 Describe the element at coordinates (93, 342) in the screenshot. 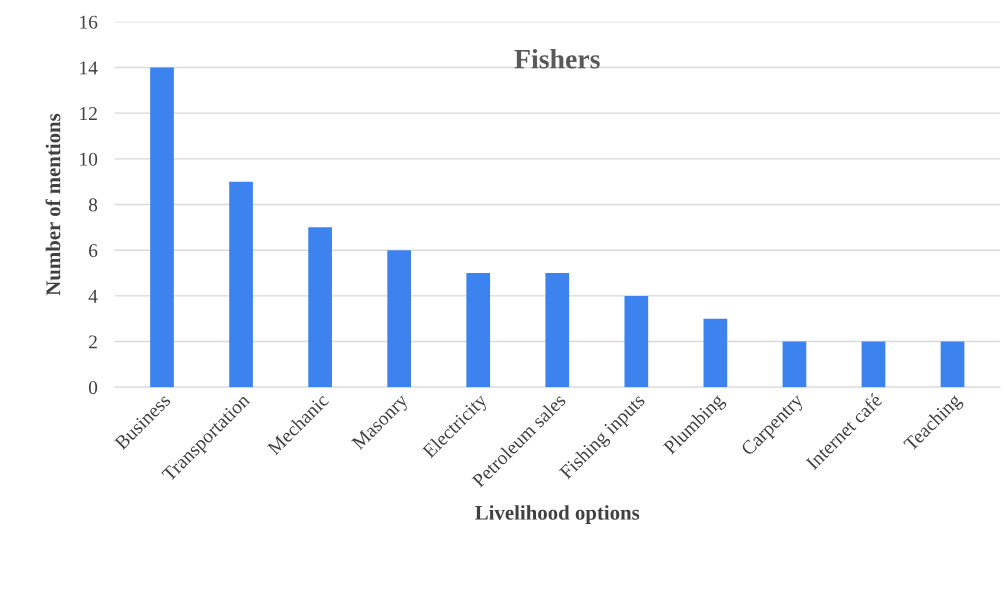

I see `y-tick-label: 2` at that location.